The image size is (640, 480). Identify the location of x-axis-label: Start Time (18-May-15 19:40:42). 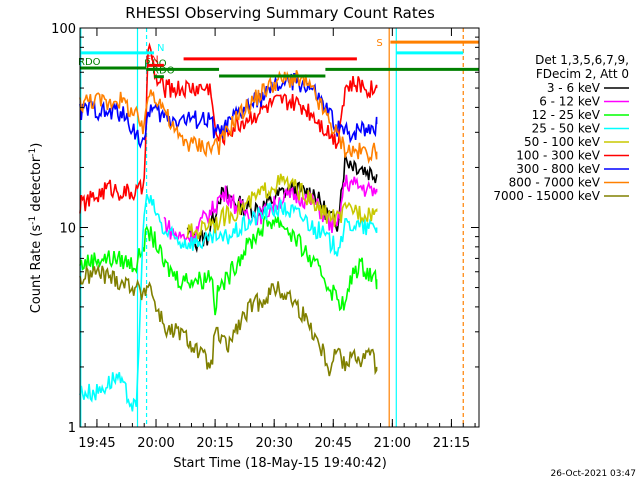
(280, 463).